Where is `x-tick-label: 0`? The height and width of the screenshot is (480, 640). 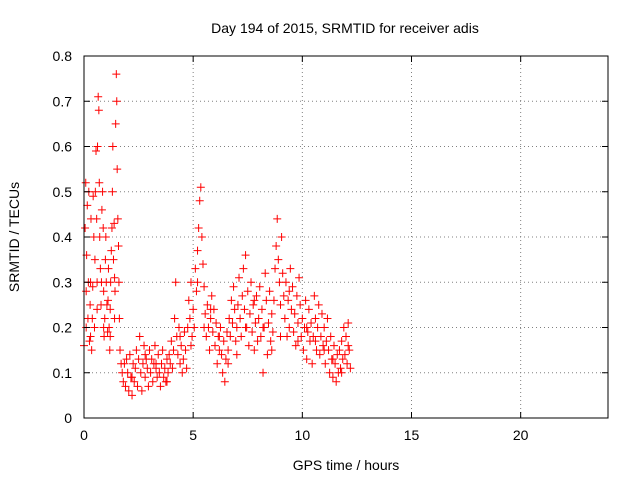
x-tick-label: 0 is located at coordinates (84, 435).